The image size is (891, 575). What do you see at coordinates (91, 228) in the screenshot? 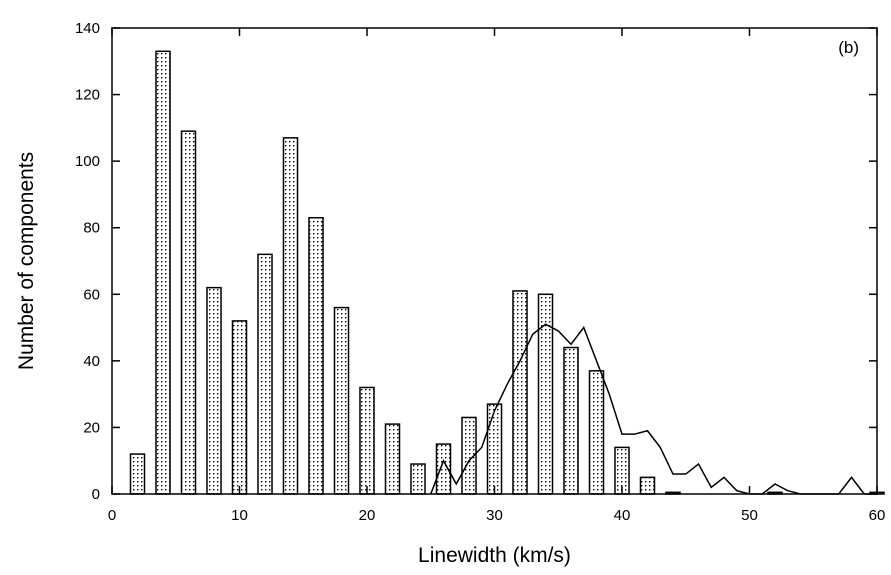
I see `y-tick-label: 80` at bounding box center [91, 228].